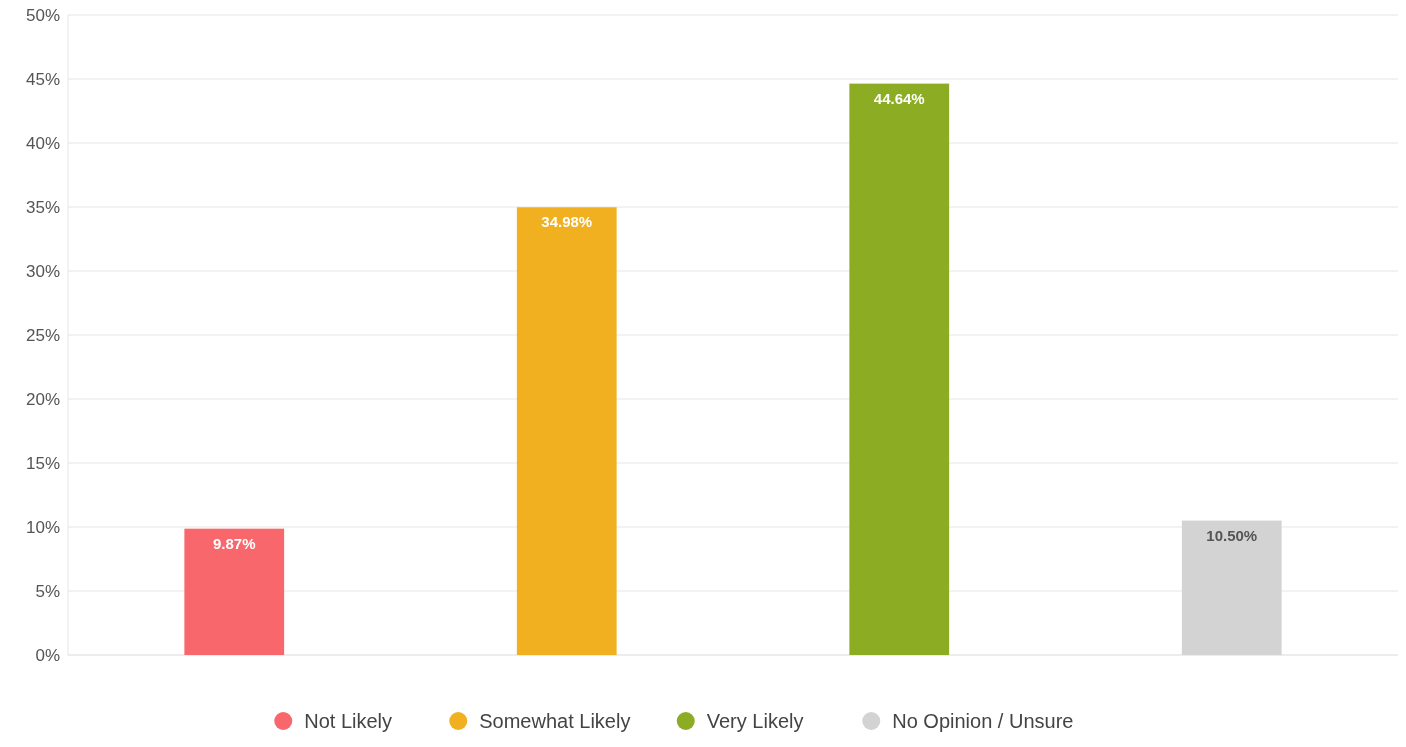 This screenshot has width=1406, height=747. What do you see at coordinates (42, 271) in the screenshot?
I see `y-tick-label: 30%` at bounding box center [42, 271].